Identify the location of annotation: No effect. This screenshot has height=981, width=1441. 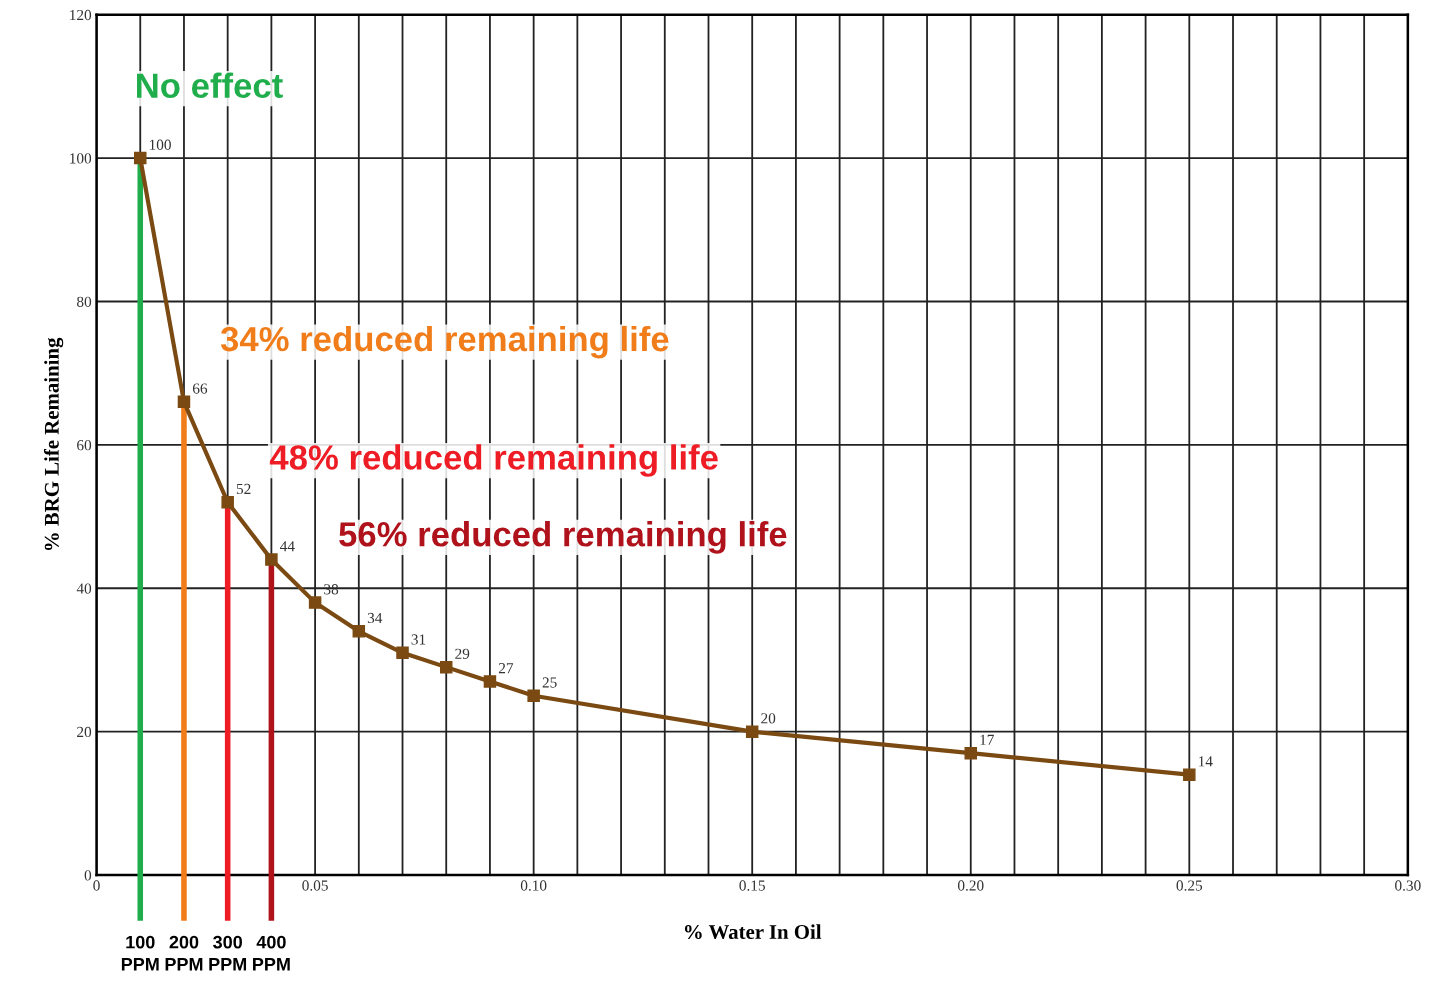
(210, 85).